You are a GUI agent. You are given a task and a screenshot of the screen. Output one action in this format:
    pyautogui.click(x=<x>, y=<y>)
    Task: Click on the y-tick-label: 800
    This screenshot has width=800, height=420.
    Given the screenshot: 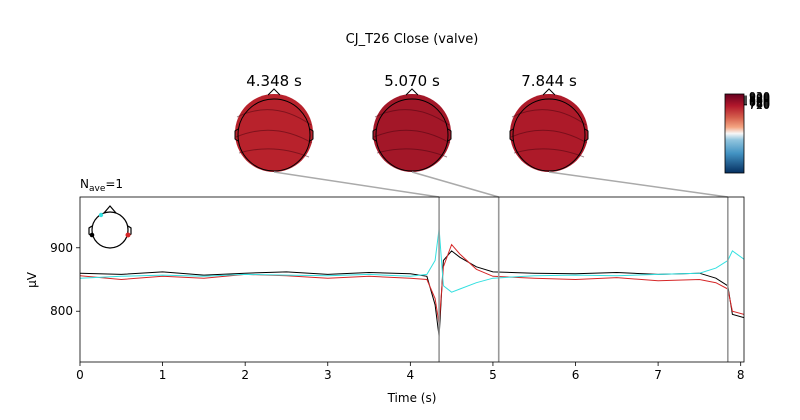 What is the action you would take?
    pyautogui.click(x=61, y=311)
    